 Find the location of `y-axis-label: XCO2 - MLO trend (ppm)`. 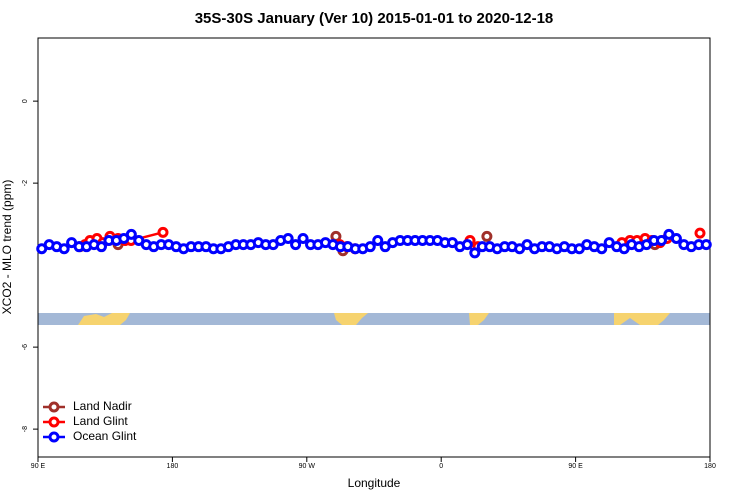

y-axis-label: XCO2 - MLO trend (ppm) is located at coordinates (7, 247).